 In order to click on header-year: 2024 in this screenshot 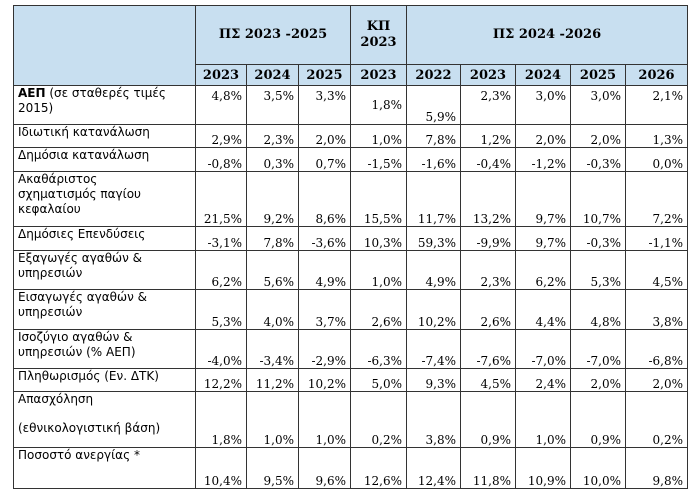, I will do `click(543, 75)`.